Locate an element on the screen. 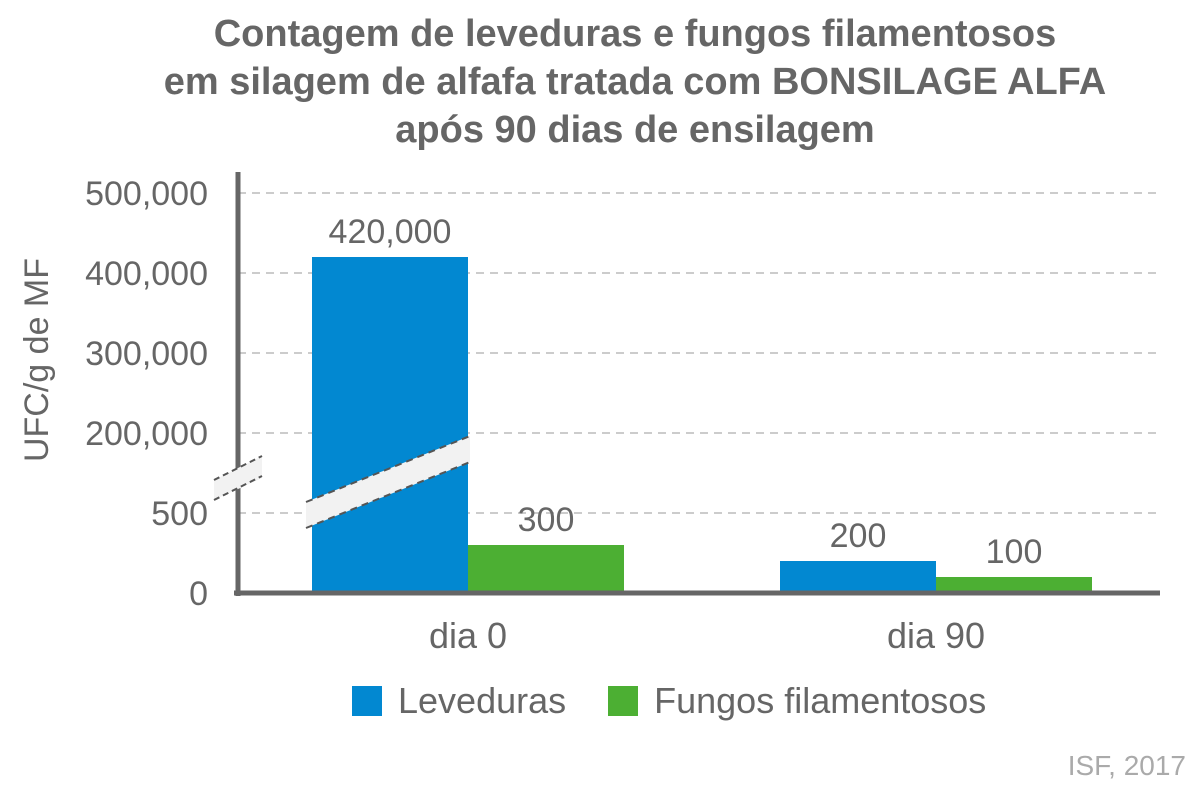 The image size is (1200, 796). axis-break-band is located at coordinates (388, 482).